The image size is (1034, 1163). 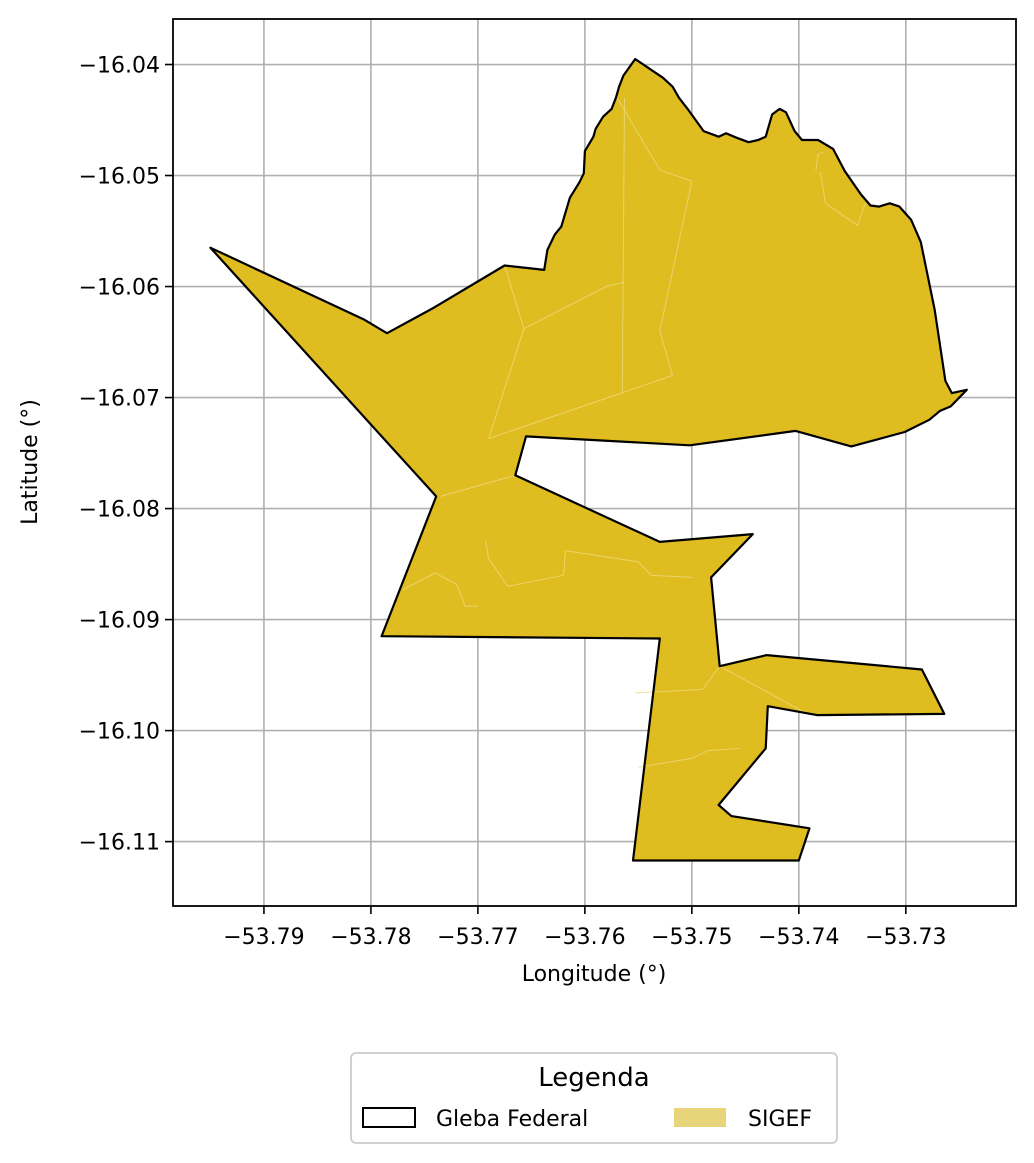 What do you see at coordinates (370, 937) in the screenshot?
I see `x-tick-label-1: −53.78` at bounding box center [370, 937].